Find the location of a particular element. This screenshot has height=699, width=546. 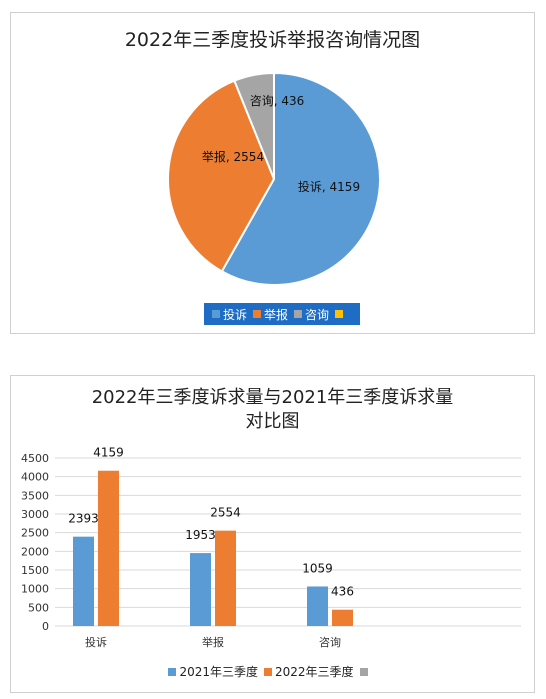

pie-data-label-complaint: 投诉, 4159 is located at coordinates (329, 186).